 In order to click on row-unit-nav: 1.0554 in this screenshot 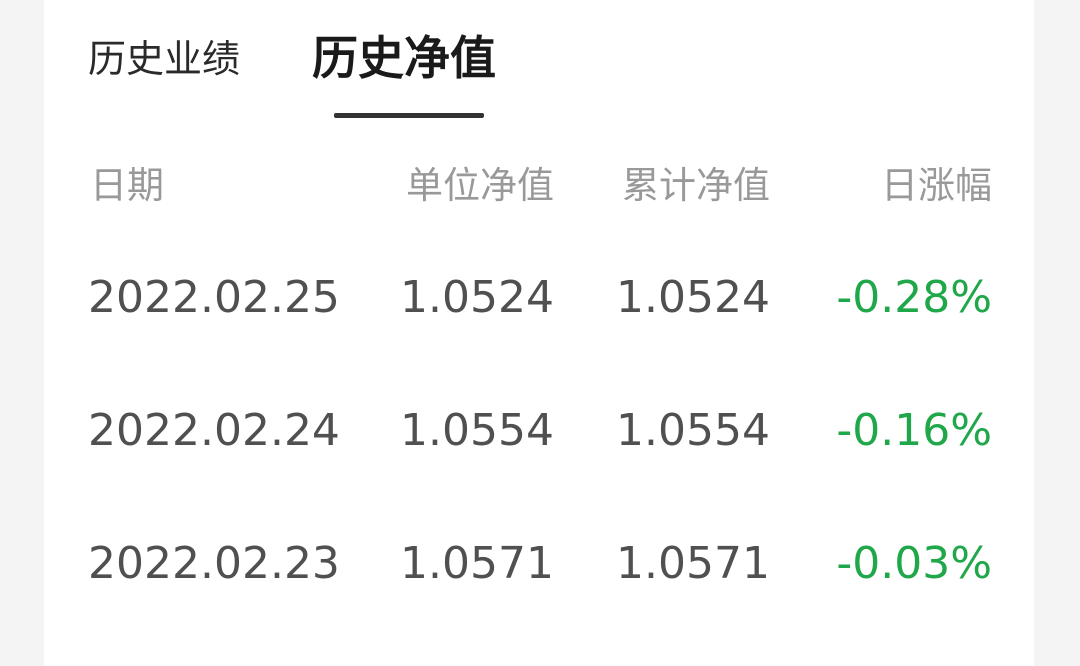, I will do `click(477, 430)`.